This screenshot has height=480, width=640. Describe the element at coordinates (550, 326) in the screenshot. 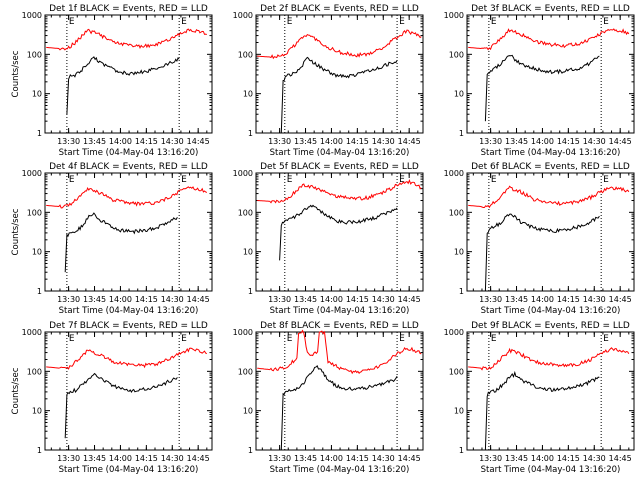

I see `panel-title: Det 9f BLACK = Events, RED = LLD` at that location.